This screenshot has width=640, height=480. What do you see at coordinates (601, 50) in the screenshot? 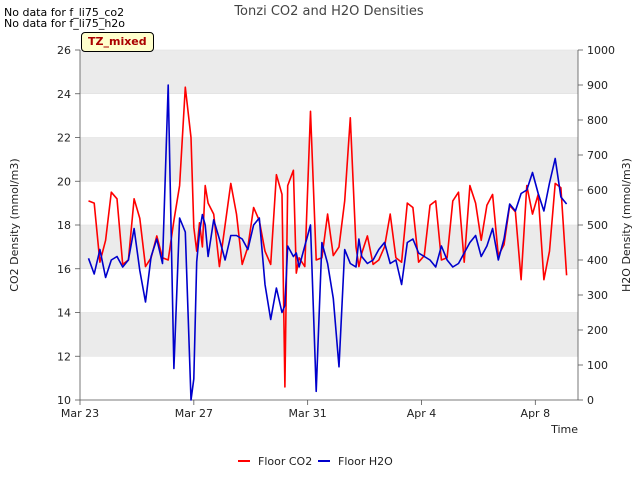
I see `y2-tick-label: 1000` at bounding box center [601, 50].